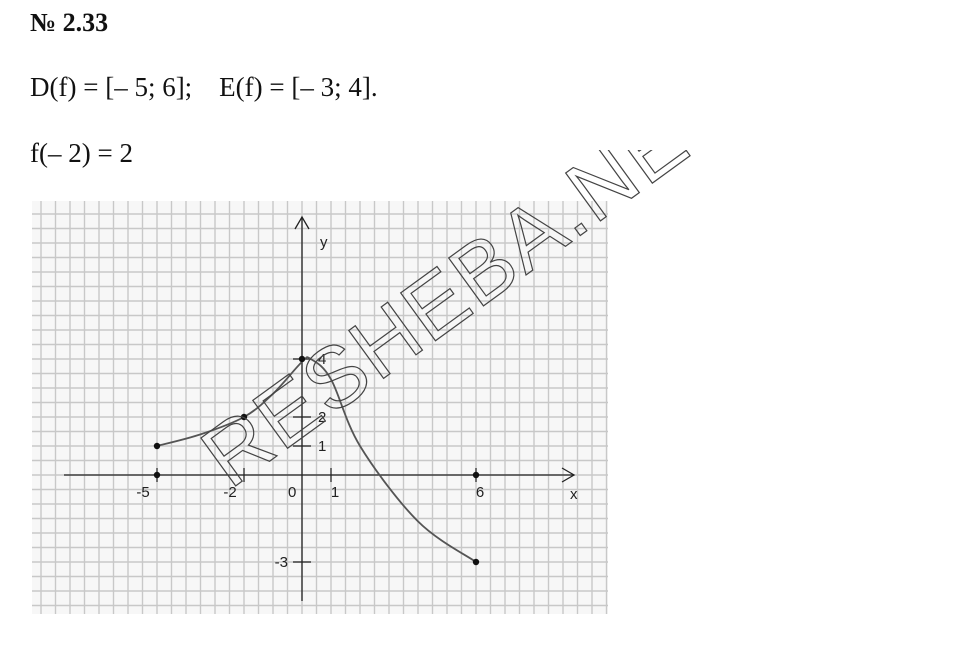  What do you see at coordinates (322, 446) in the screenshot?
I see `y-tick-label: 1` at bounding box center [322, 446].